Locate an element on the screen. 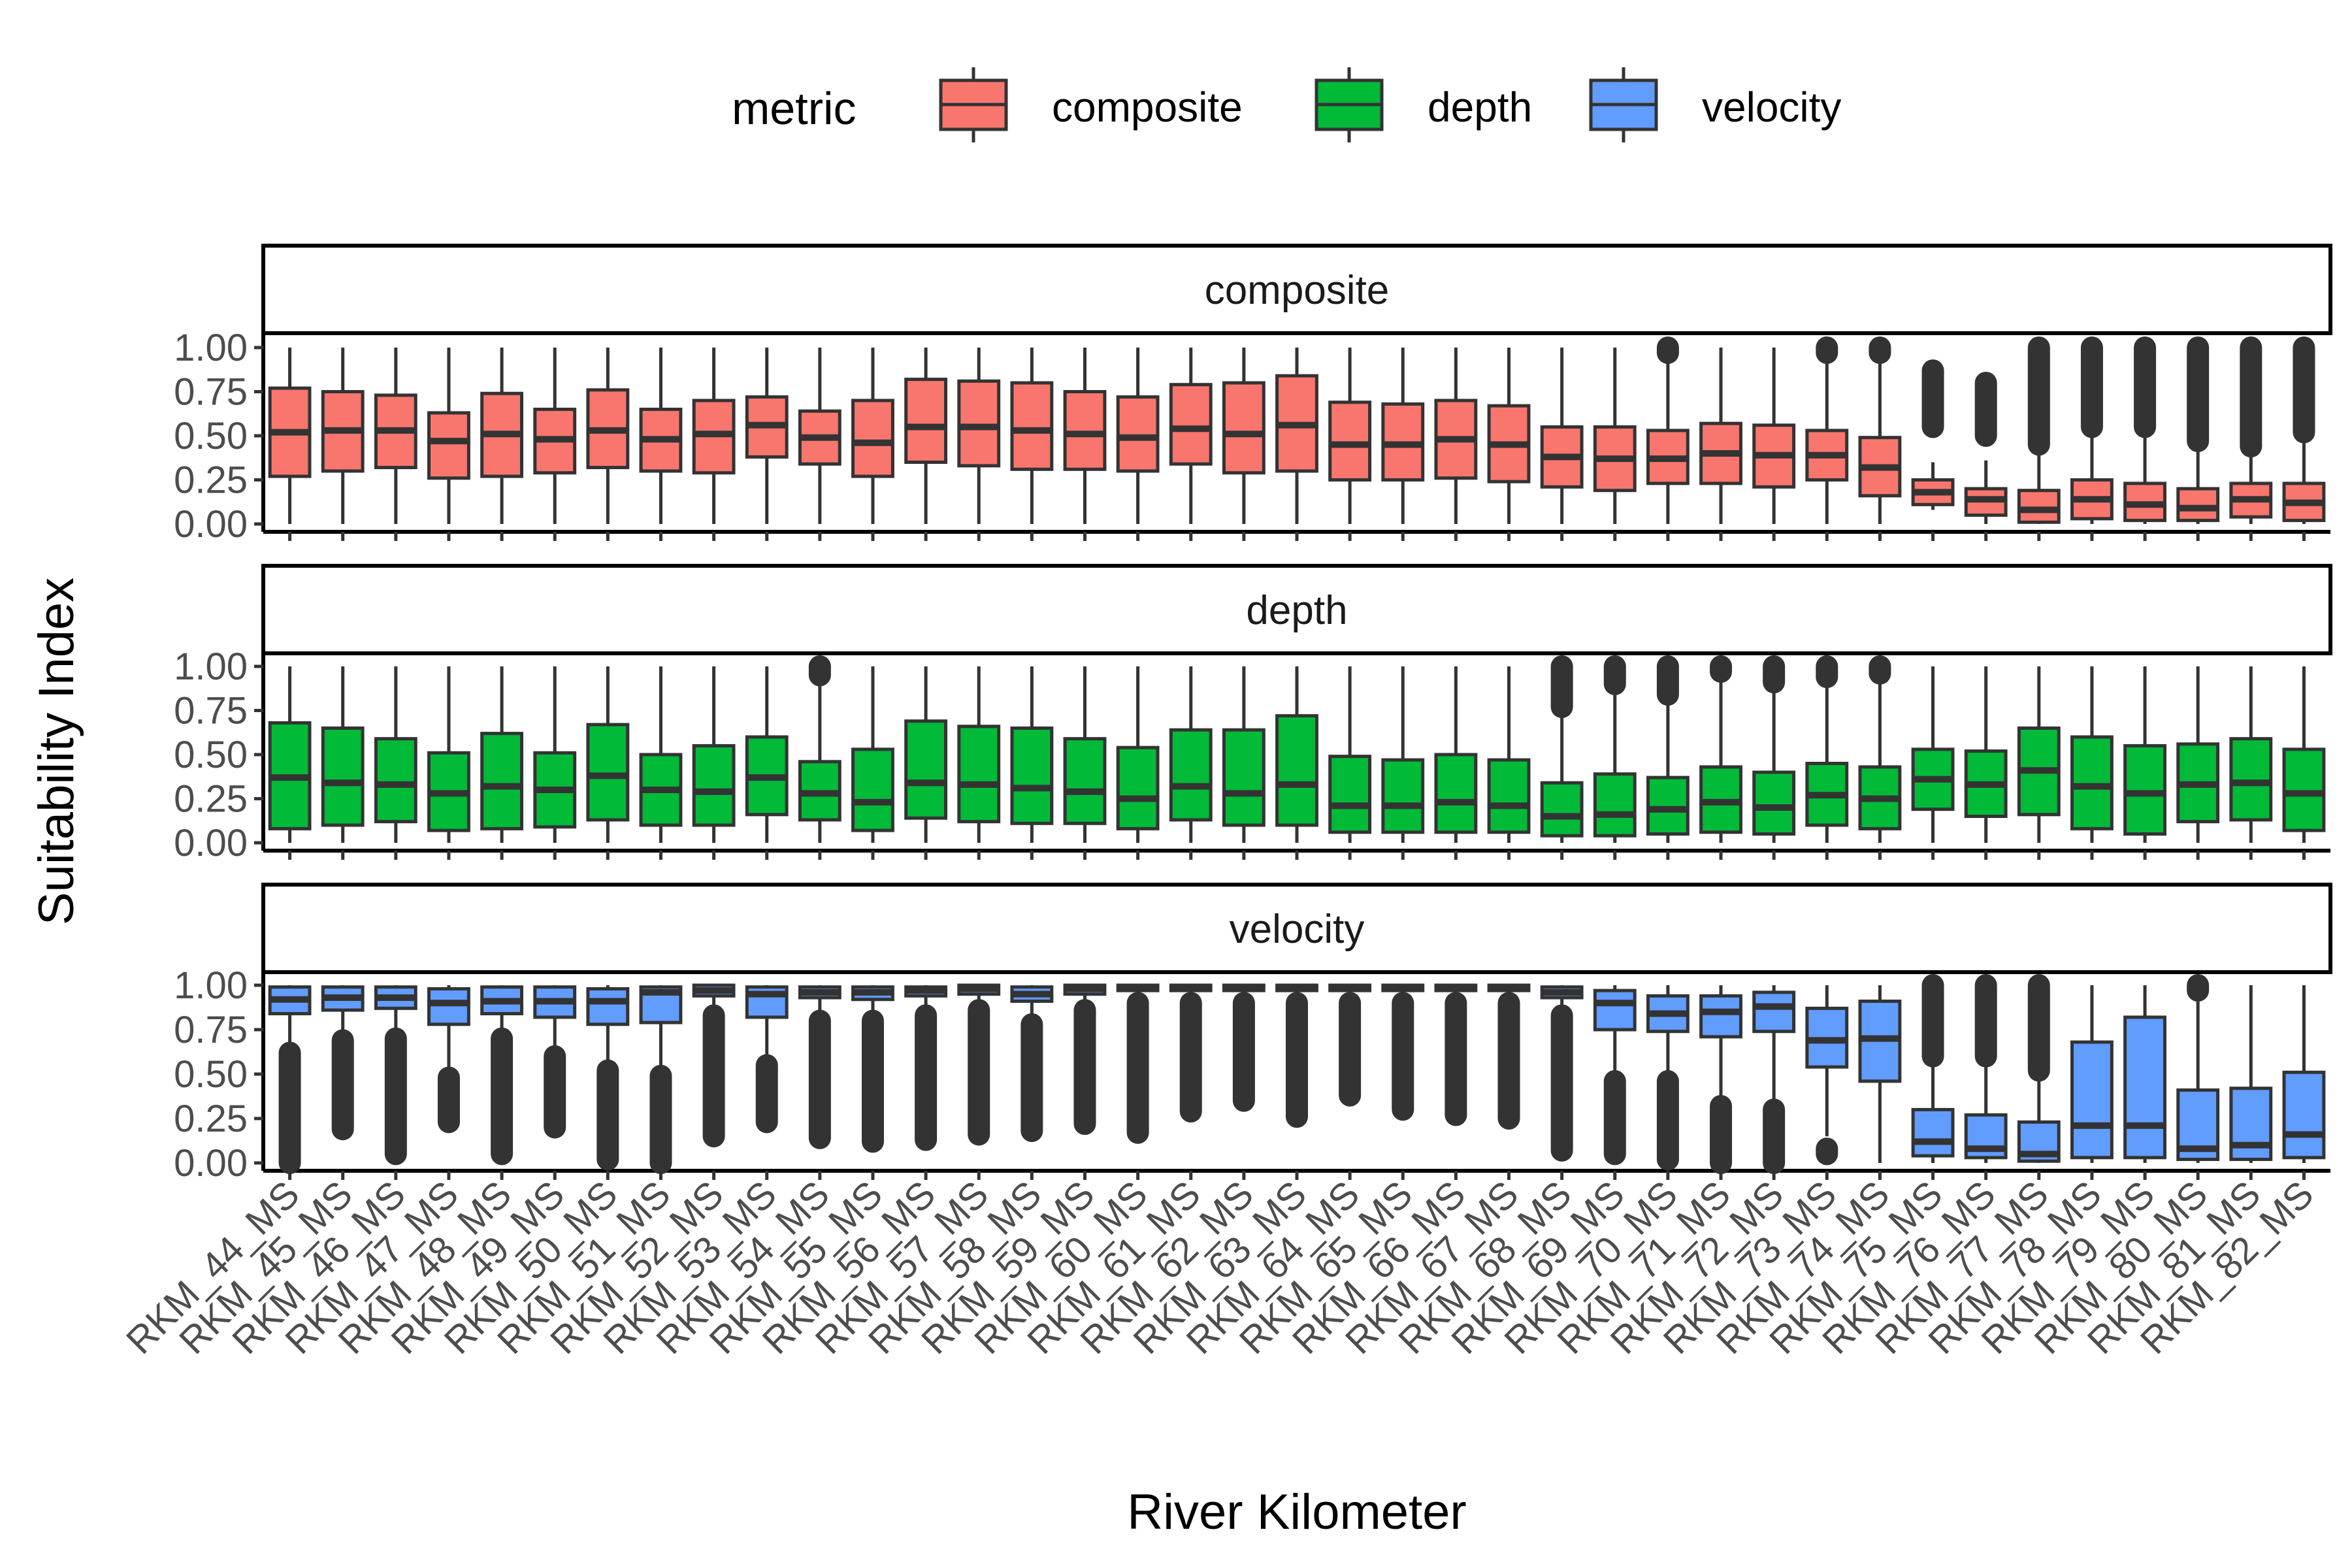 The image size is (2352, 1568). box-velocity-RKM_74_MS is located at coordinates (1880, 1074).